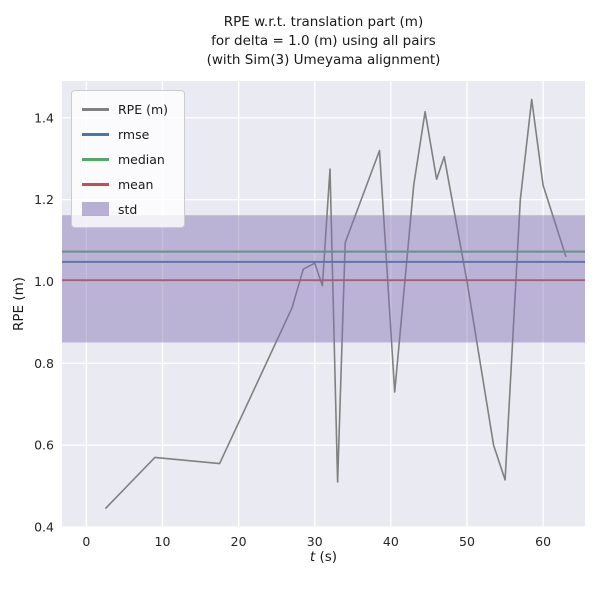 The height and width of the screenshot is (600, 600). What do you see at coordinates (44, 363) in the screenshot?
I see `y-tick-label: 0.8` at bounding box center [44, 363].